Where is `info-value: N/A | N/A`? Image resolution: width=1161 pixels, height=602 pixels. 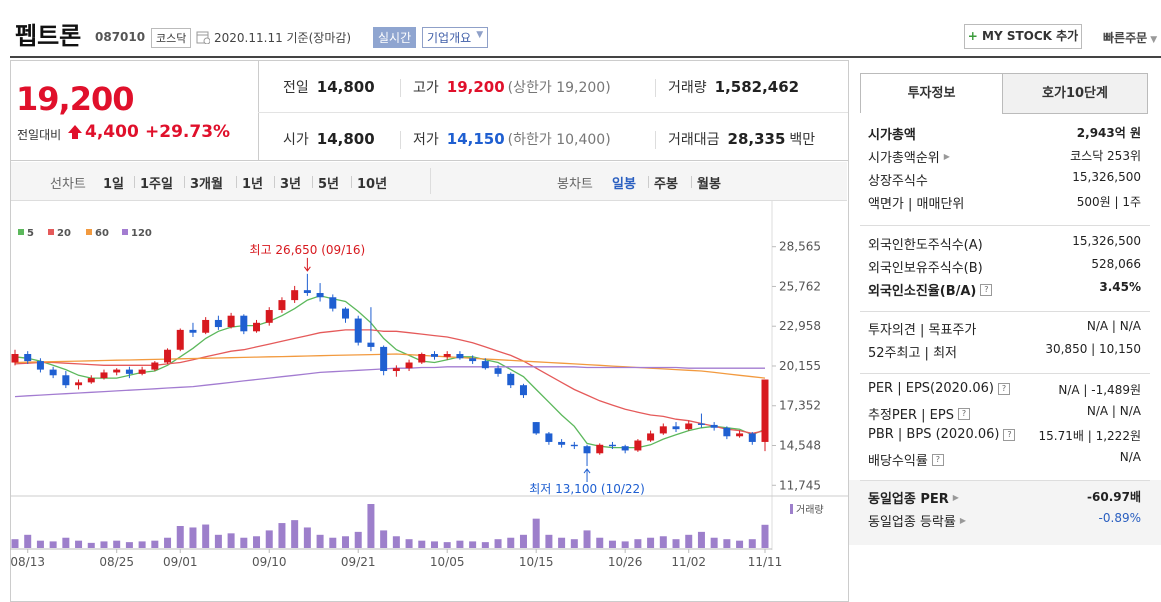
info-value: N/A | N/A is located at coordinates (1113, 326).